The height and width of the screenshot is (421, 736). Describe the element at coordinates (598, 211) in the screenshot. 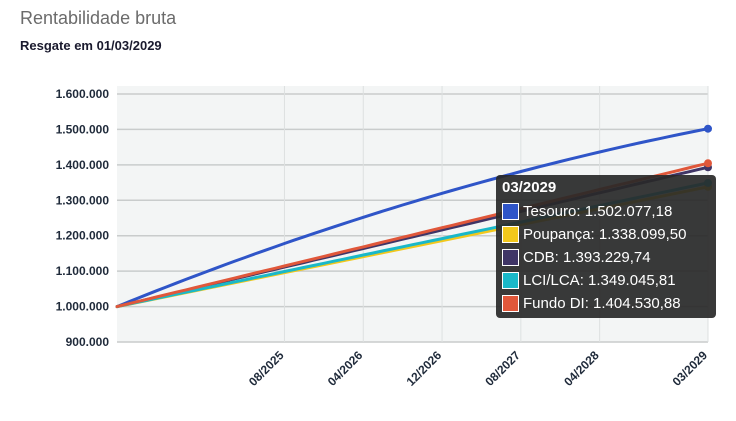

I see `tooltip-row-label: Tesouro: 1.502.077,18` at that location.